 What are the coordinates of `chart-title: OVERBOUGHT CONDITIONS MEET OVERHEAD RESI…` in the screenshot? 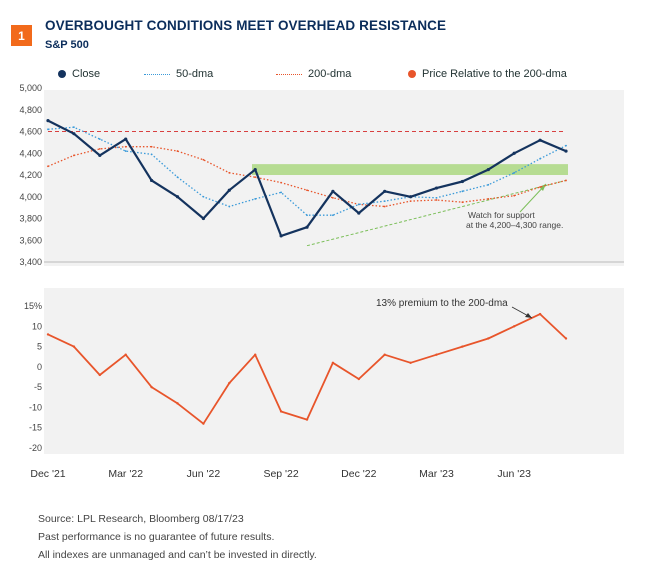 It's located at (246, 25).